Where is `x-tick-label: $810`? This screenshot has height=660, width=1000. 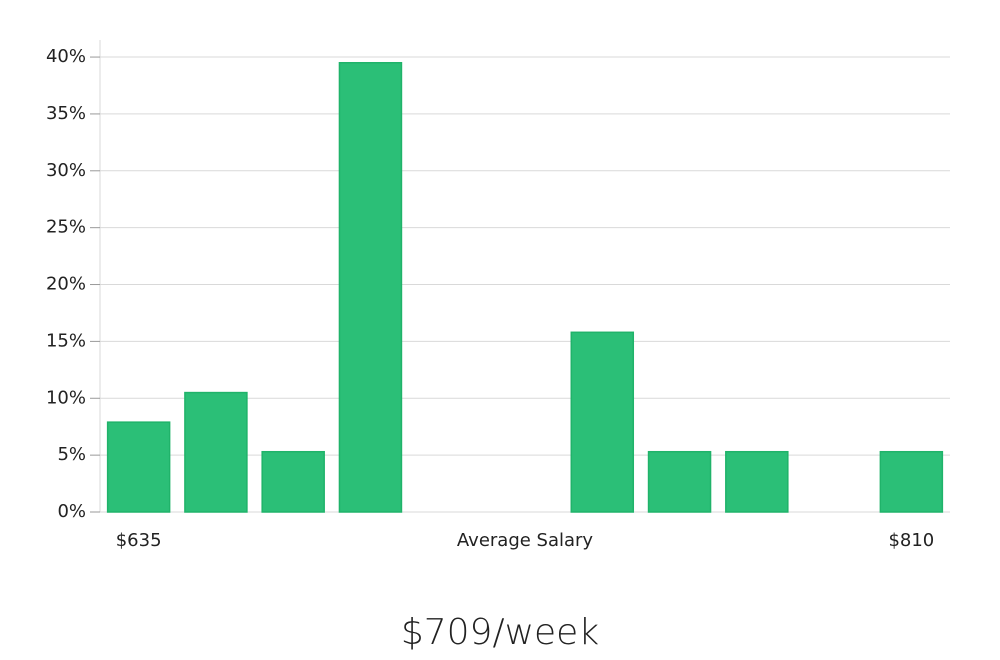
x-tick-label: $810 is located at coordinates (911, 540).